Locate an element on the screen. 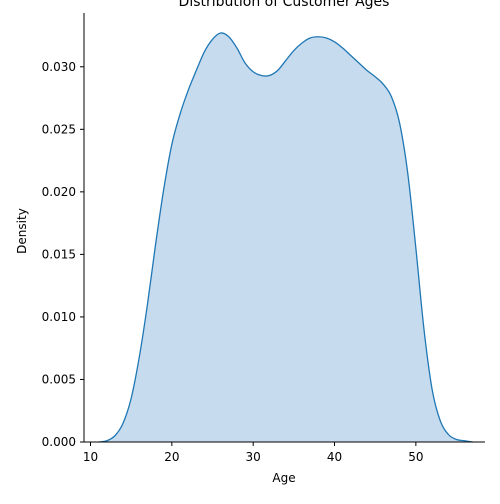 The width and height of the screenshot is (500, 504). y-axis-ticks: 0.000 0.005 0.010 0.015 0.020 0.025 0.030 is located at coordinates (63, 254).